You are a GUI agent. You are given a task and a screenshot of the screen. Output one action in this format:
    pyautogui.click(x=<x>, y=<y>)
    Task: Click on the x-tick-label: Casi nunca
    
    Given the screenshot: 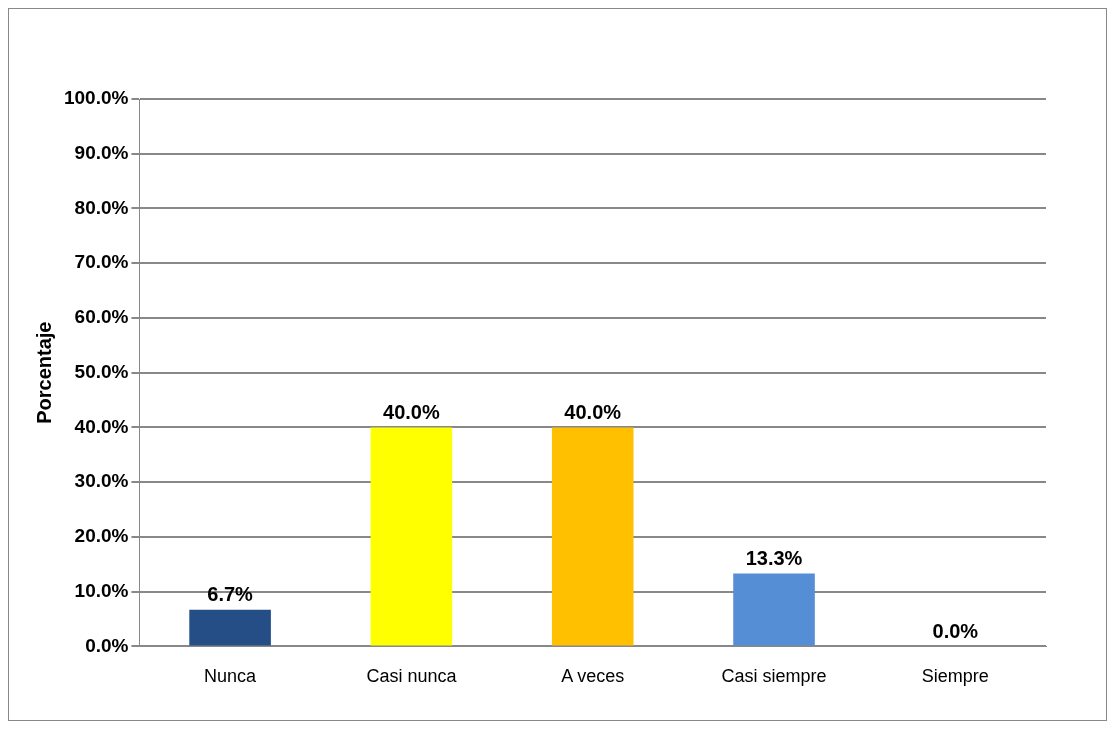 What is the action you would take?
    pyautogui.click(x=412, y=676)
    